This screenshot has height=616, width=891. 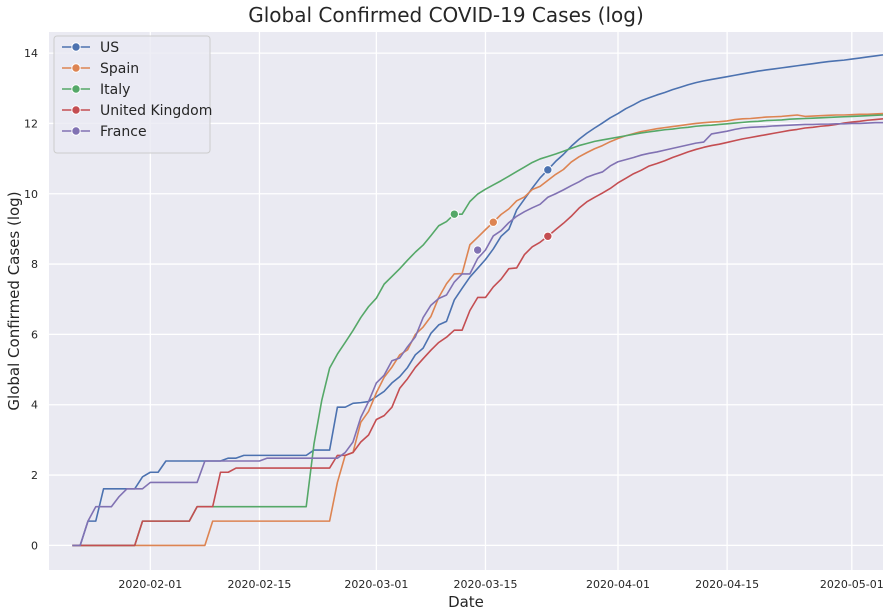 What do you see at coordinates (31, 123) in the screenshot?
I see `y-tick-label: 12` at bounding box center [31, 123].